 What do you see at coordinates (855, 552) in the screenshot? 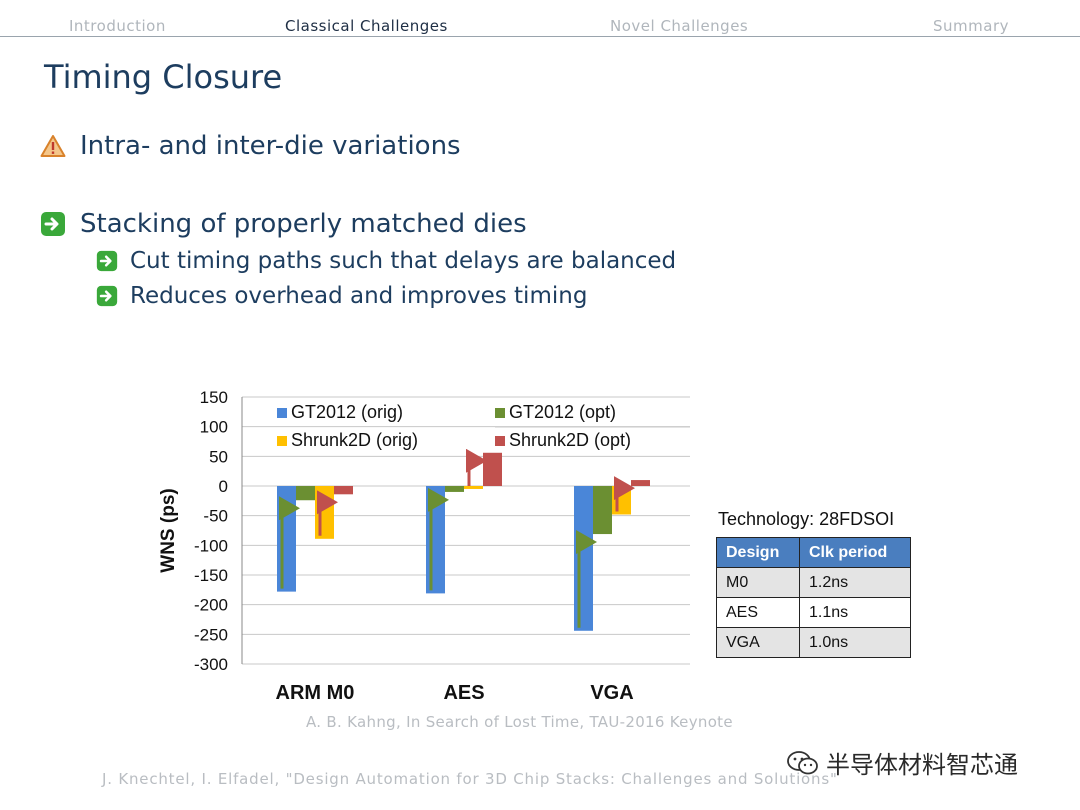
I see `header-clk-period: Clk period` at bounding box center [855, 552].